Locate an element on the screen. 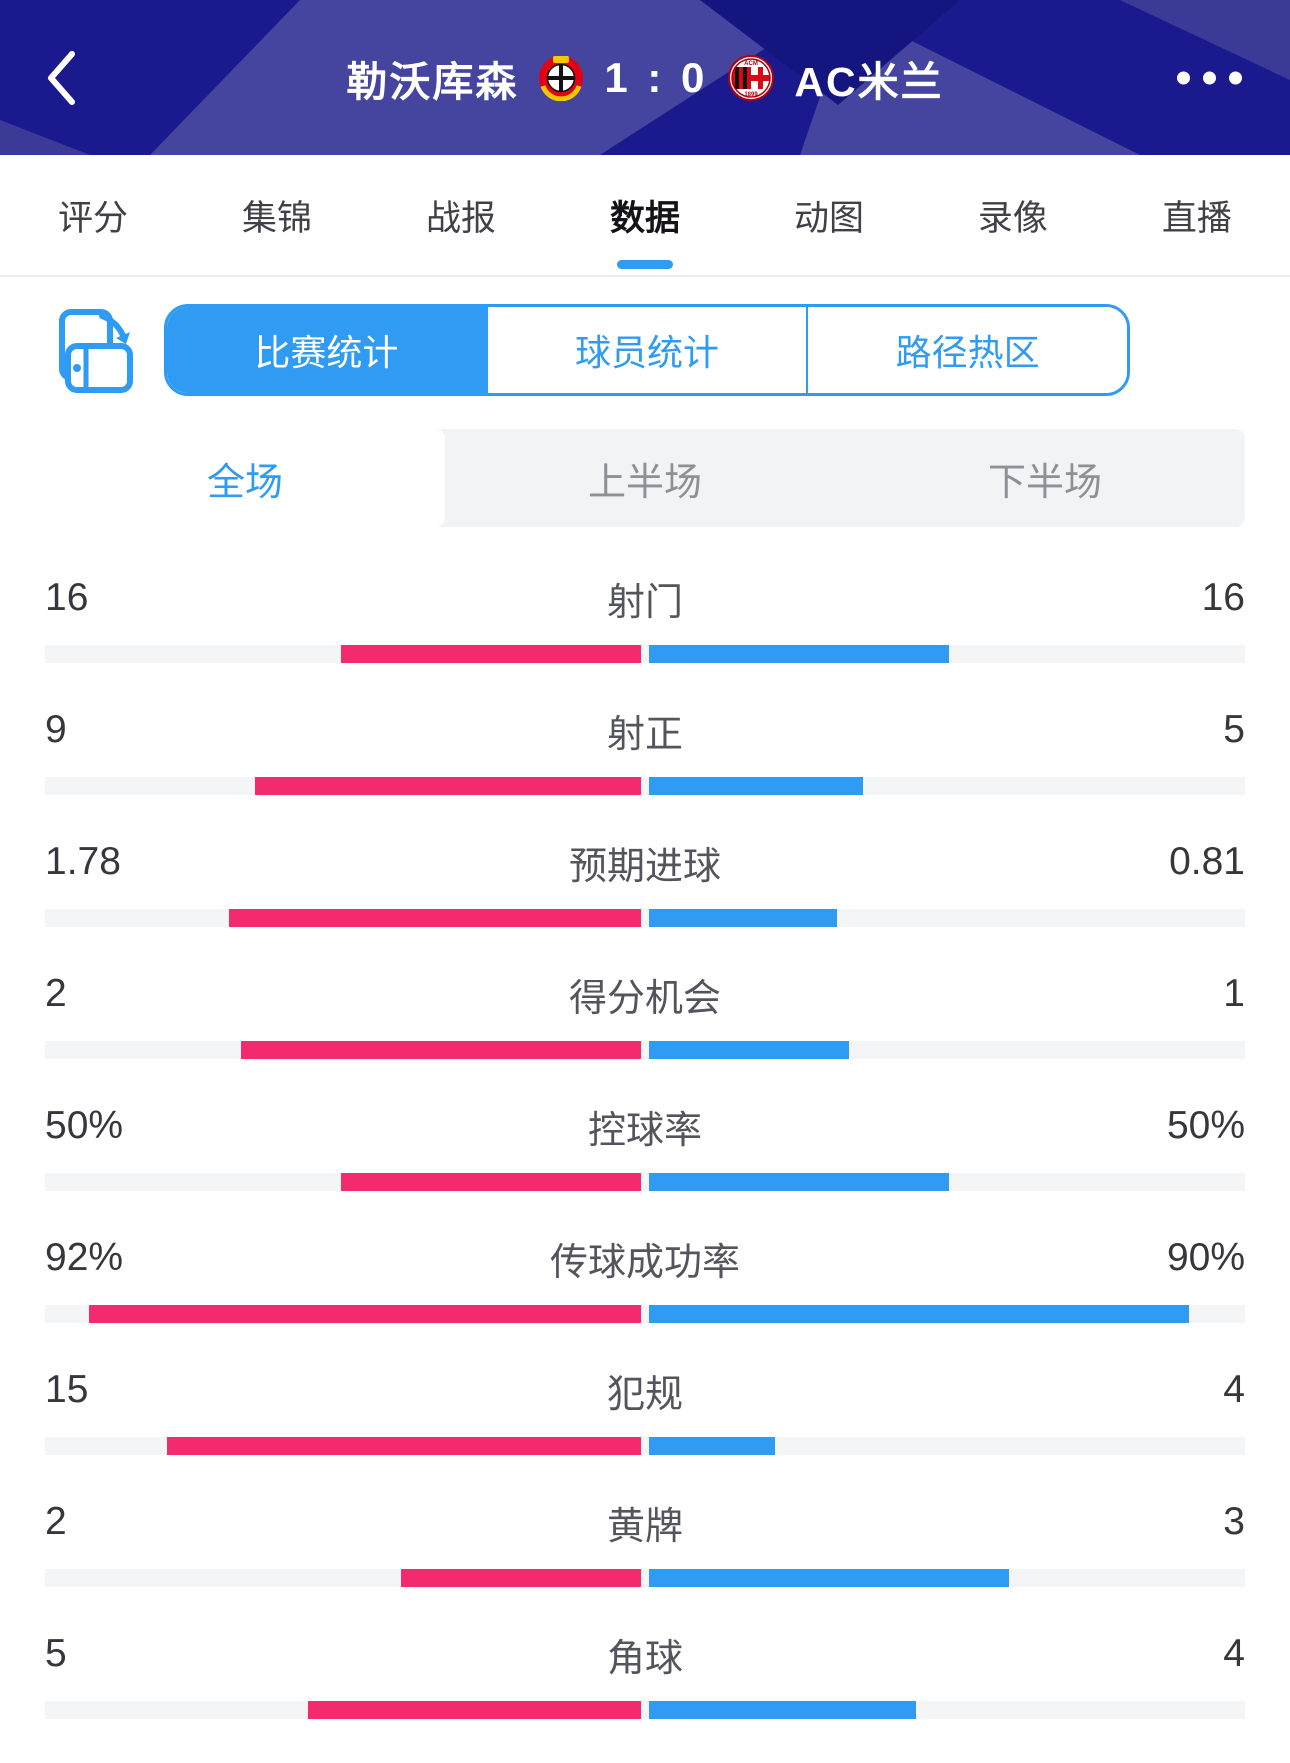  match-title: 勒沃库森 1 : 0 is located at coordinates (644, 78).